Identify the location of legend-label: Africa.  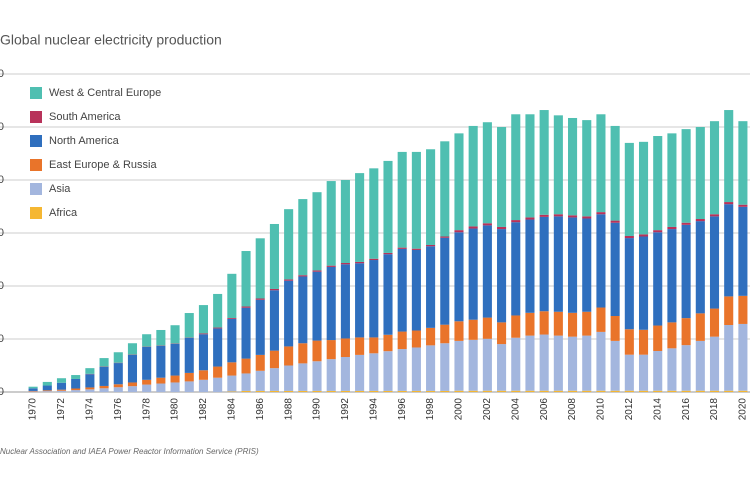
(63, 213).